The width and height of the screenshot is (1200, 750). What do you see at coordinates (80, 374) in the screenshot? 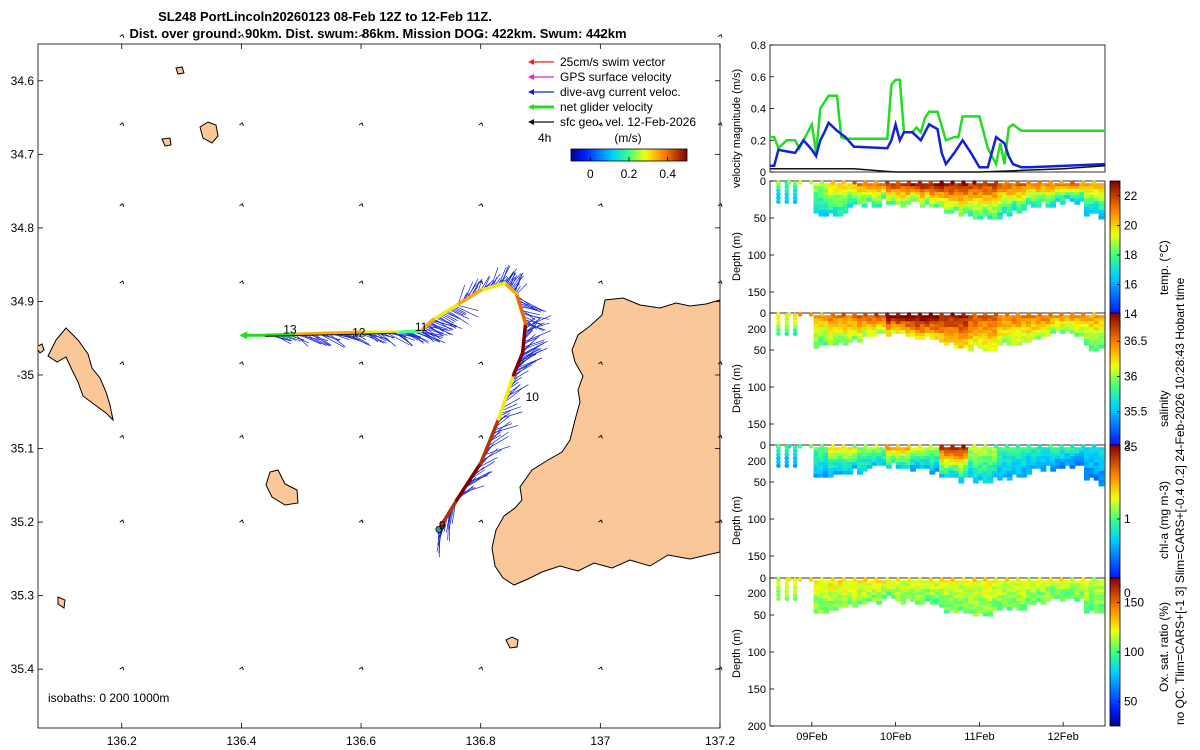
I see `land-west-island` at bounding box center [80, 374].